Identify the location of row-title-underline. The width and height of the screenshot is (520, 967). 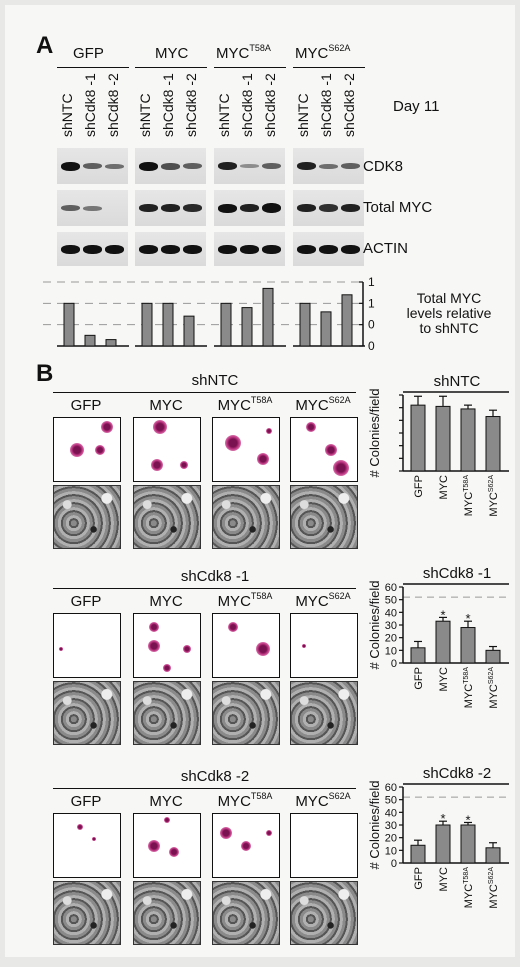
(204, 392).